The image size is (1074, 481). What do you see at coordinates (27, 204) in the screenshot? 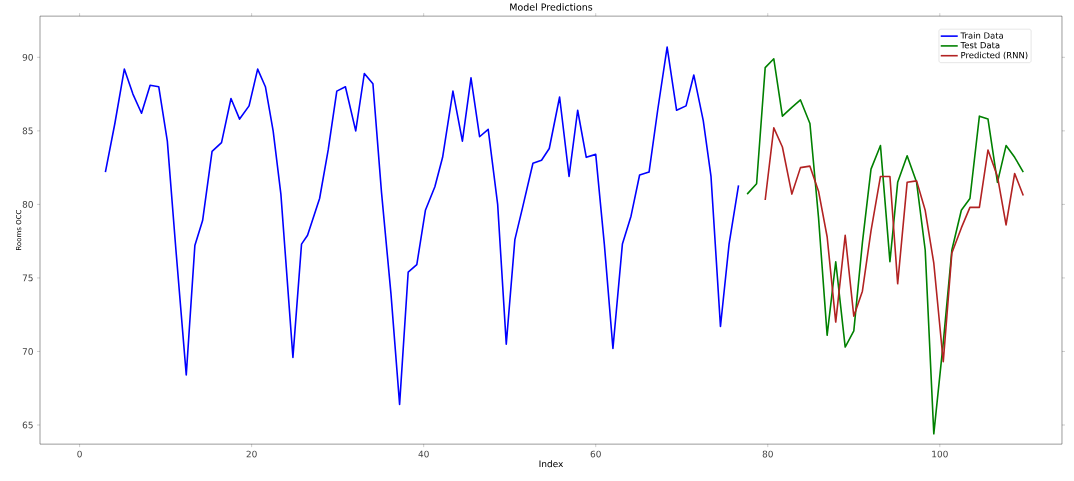
I see `y-tick-label: 80` at bounding box center [27, 204].